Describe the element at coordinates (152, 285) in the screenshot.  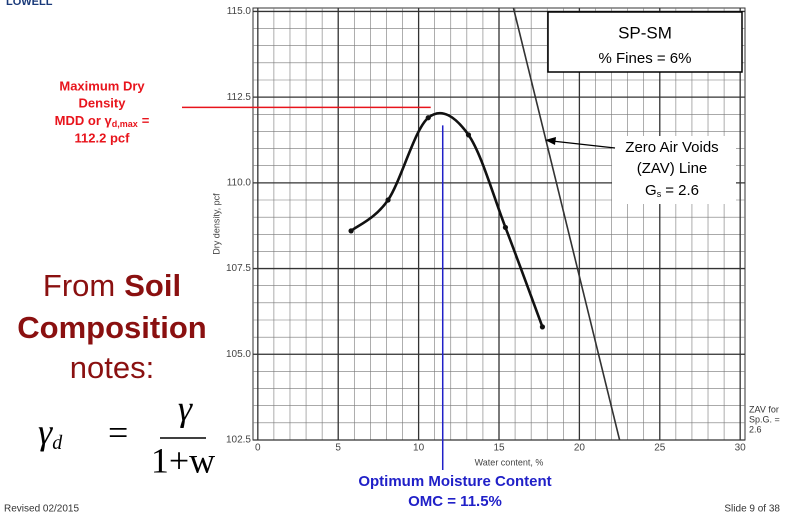
I see `notes-soil: Soil` at that location.